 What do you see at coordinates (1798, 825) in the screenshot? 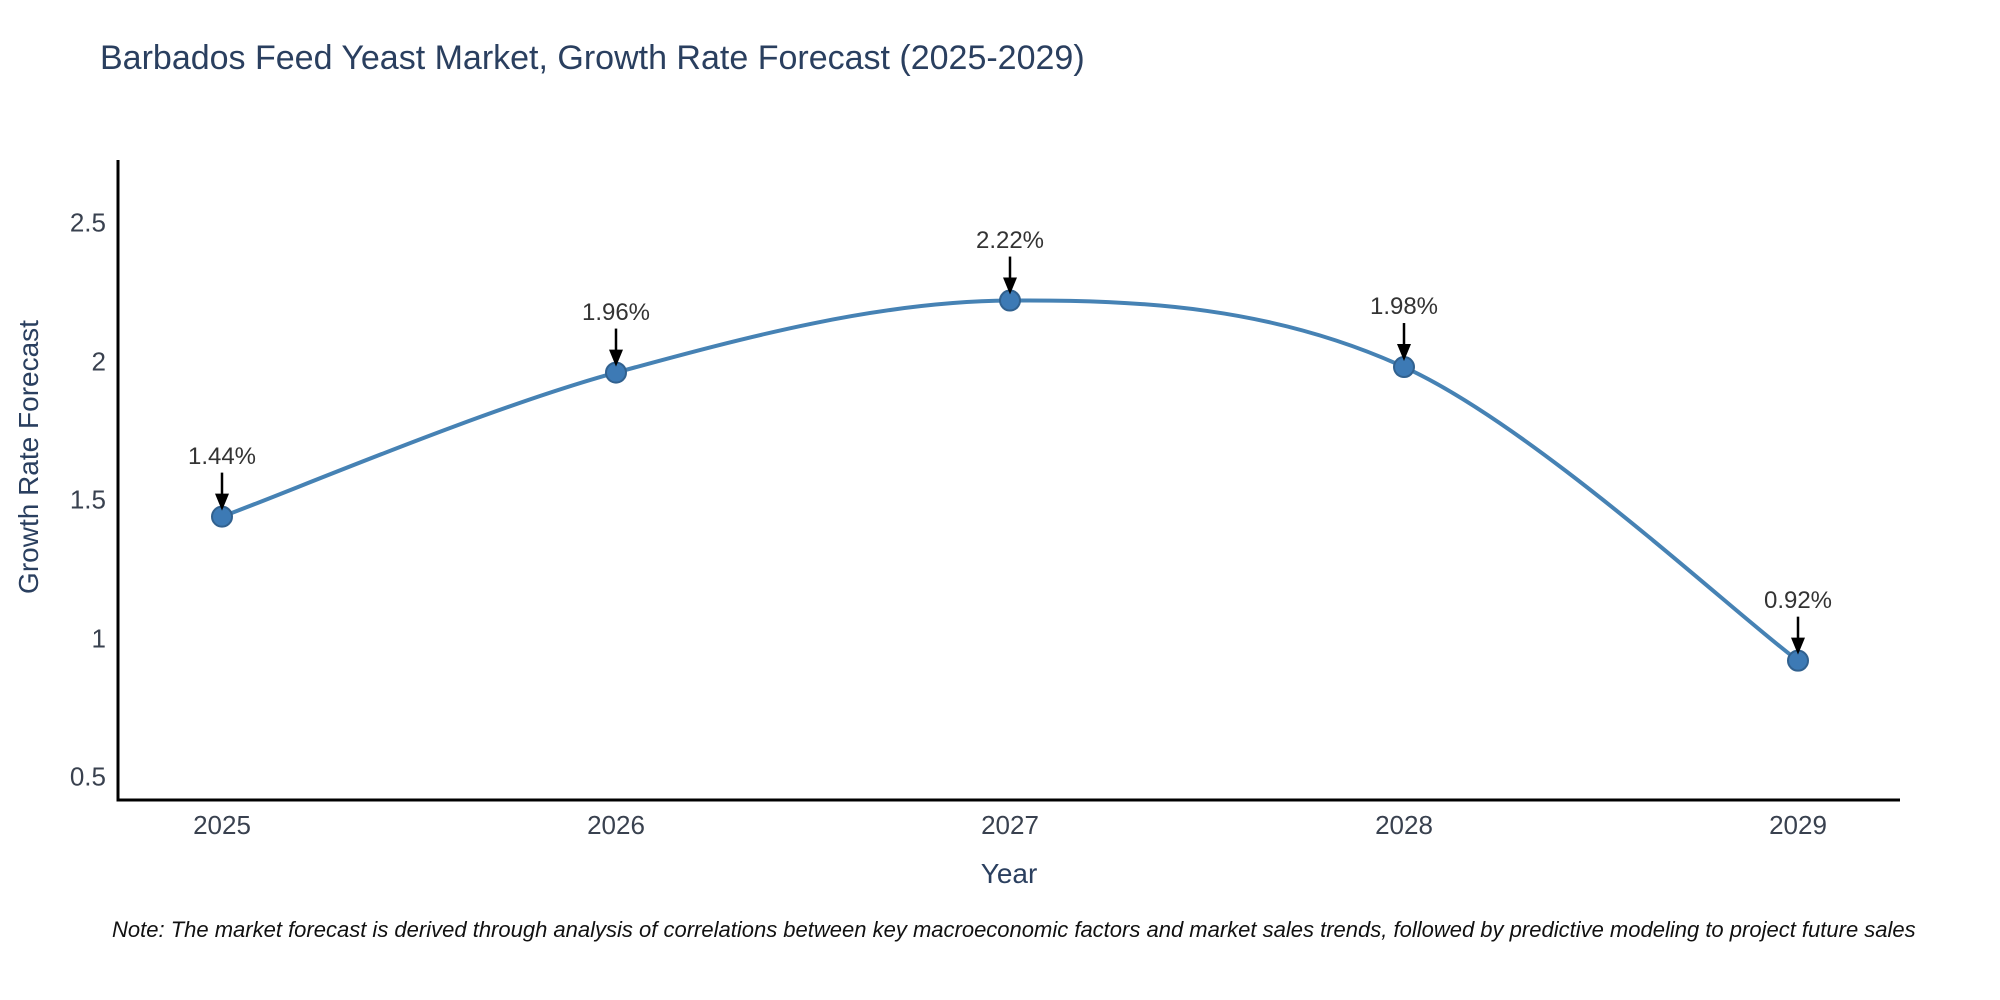
I see `x-tick-label: 2029` at bounding box center [1798, 825].